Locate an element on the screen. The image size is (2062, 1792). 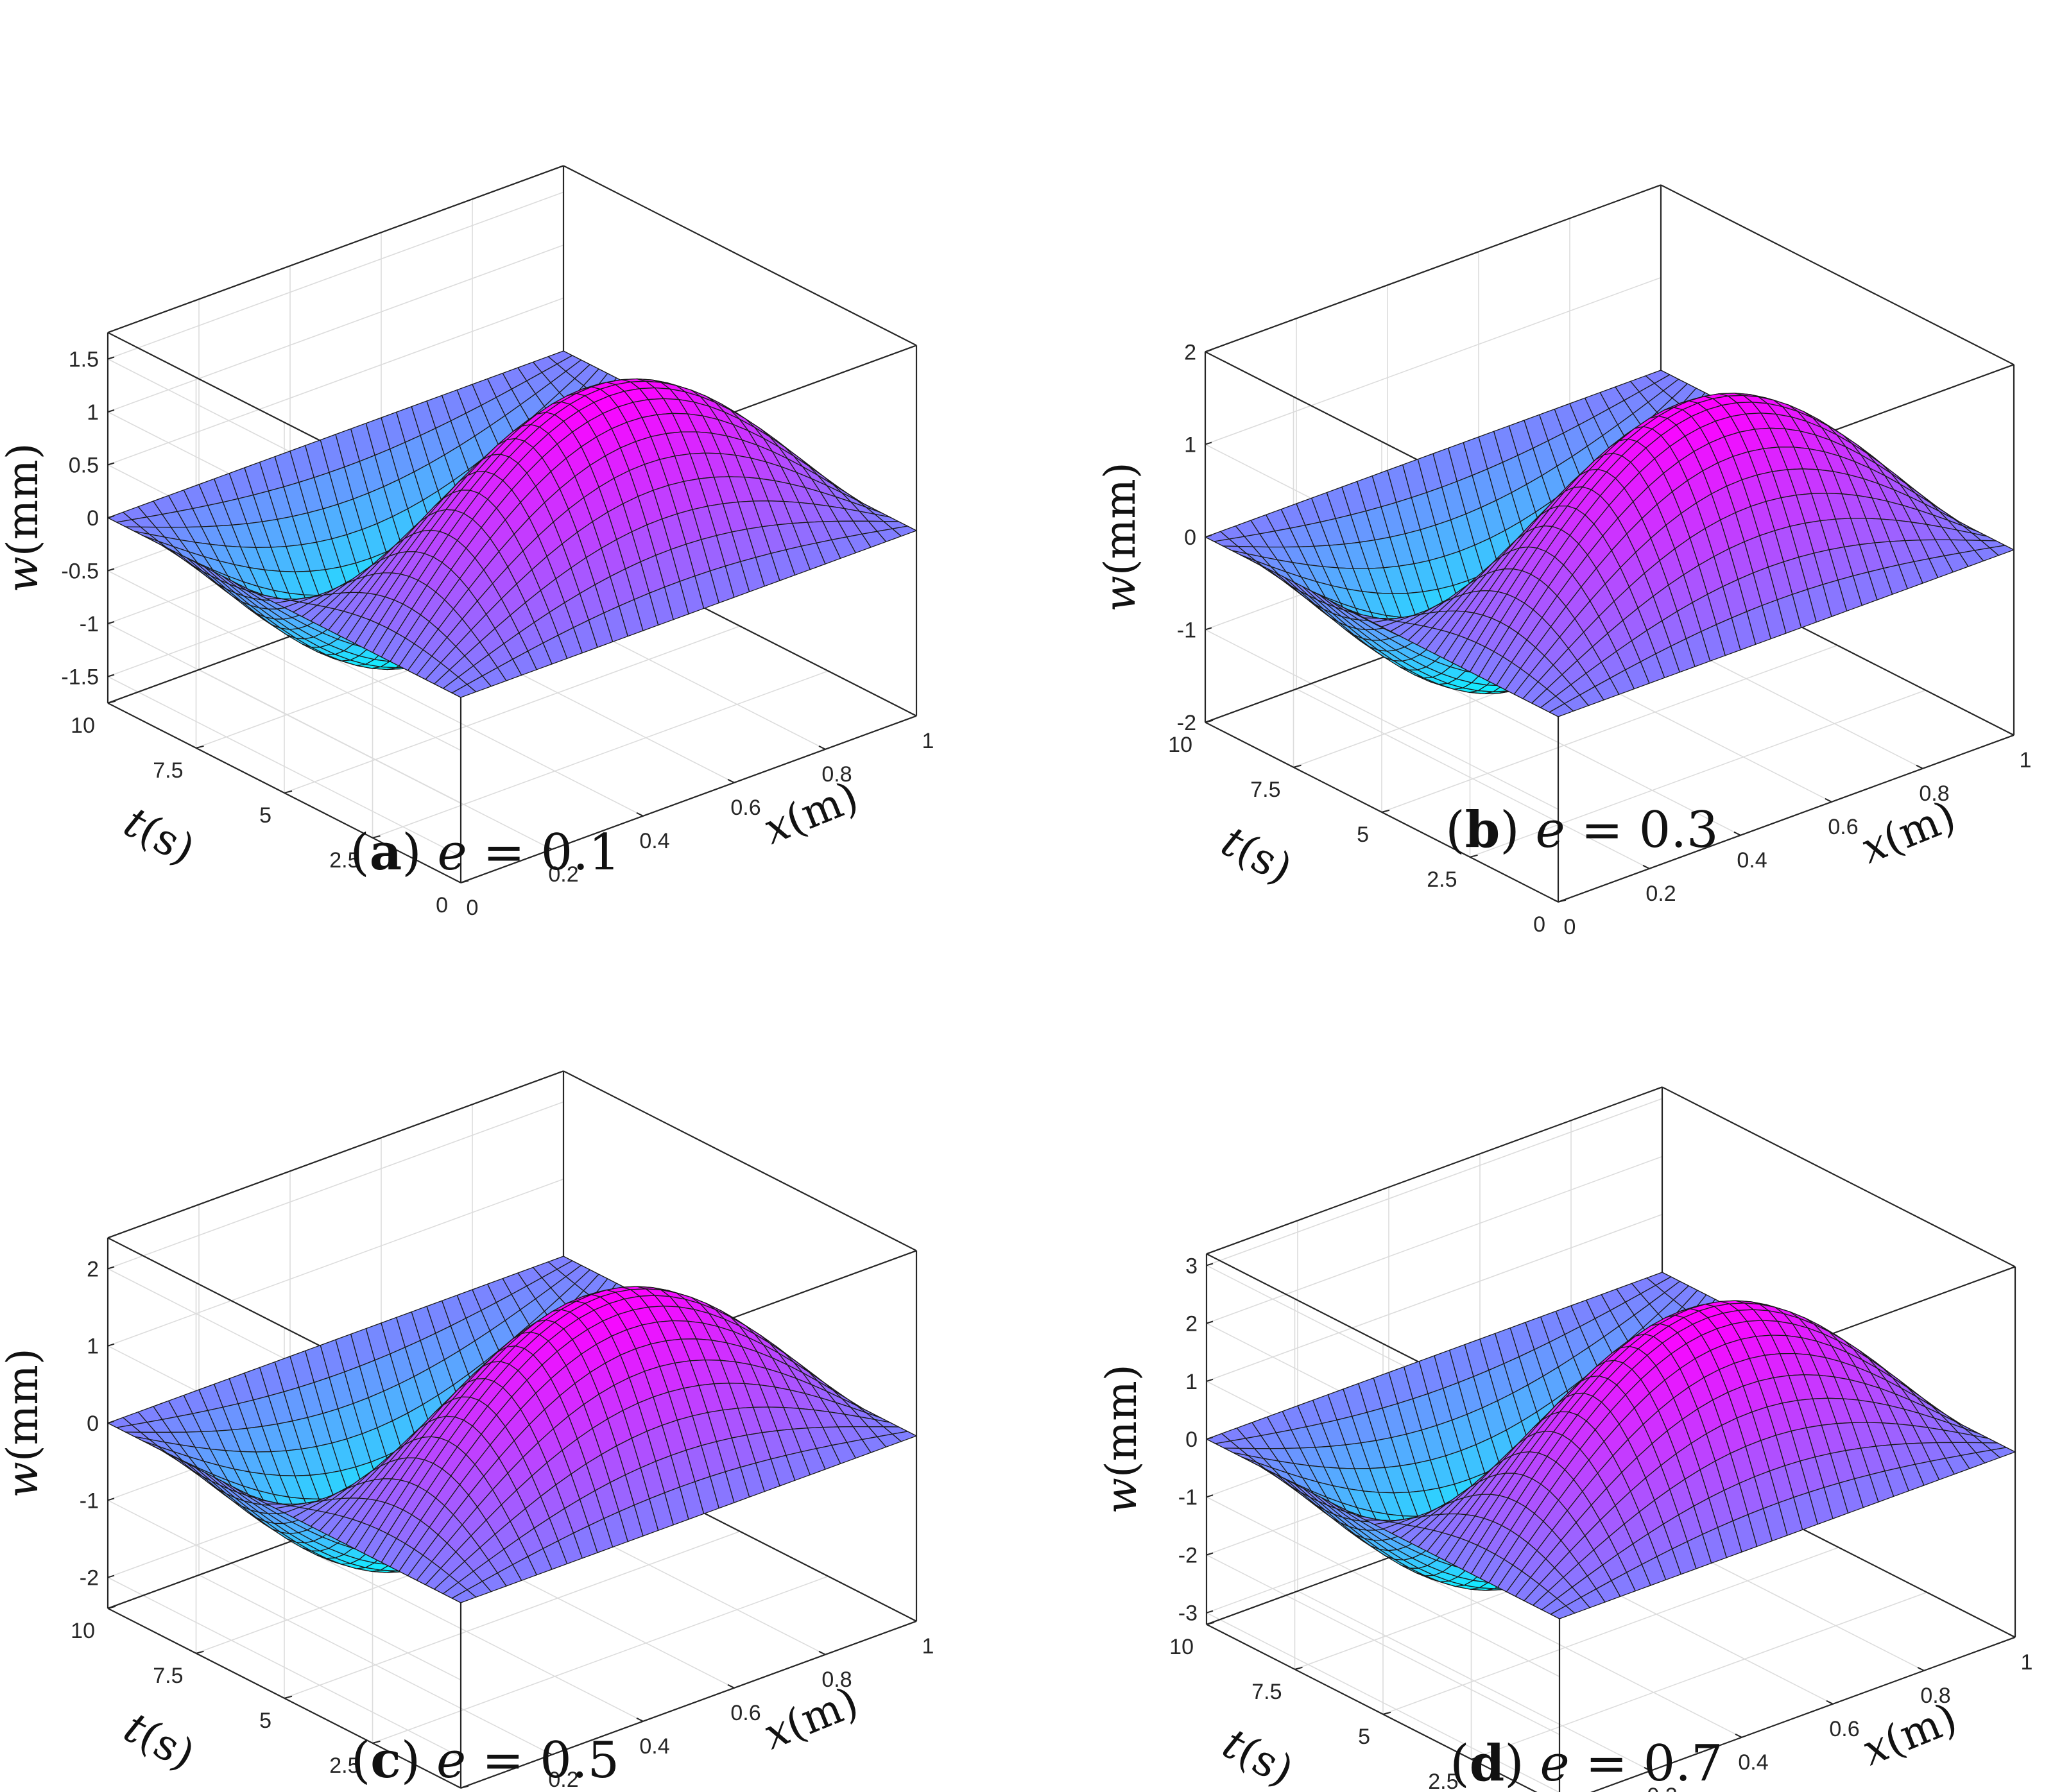
z-axis-unit: (mm) is located at coordinates (23, 499).